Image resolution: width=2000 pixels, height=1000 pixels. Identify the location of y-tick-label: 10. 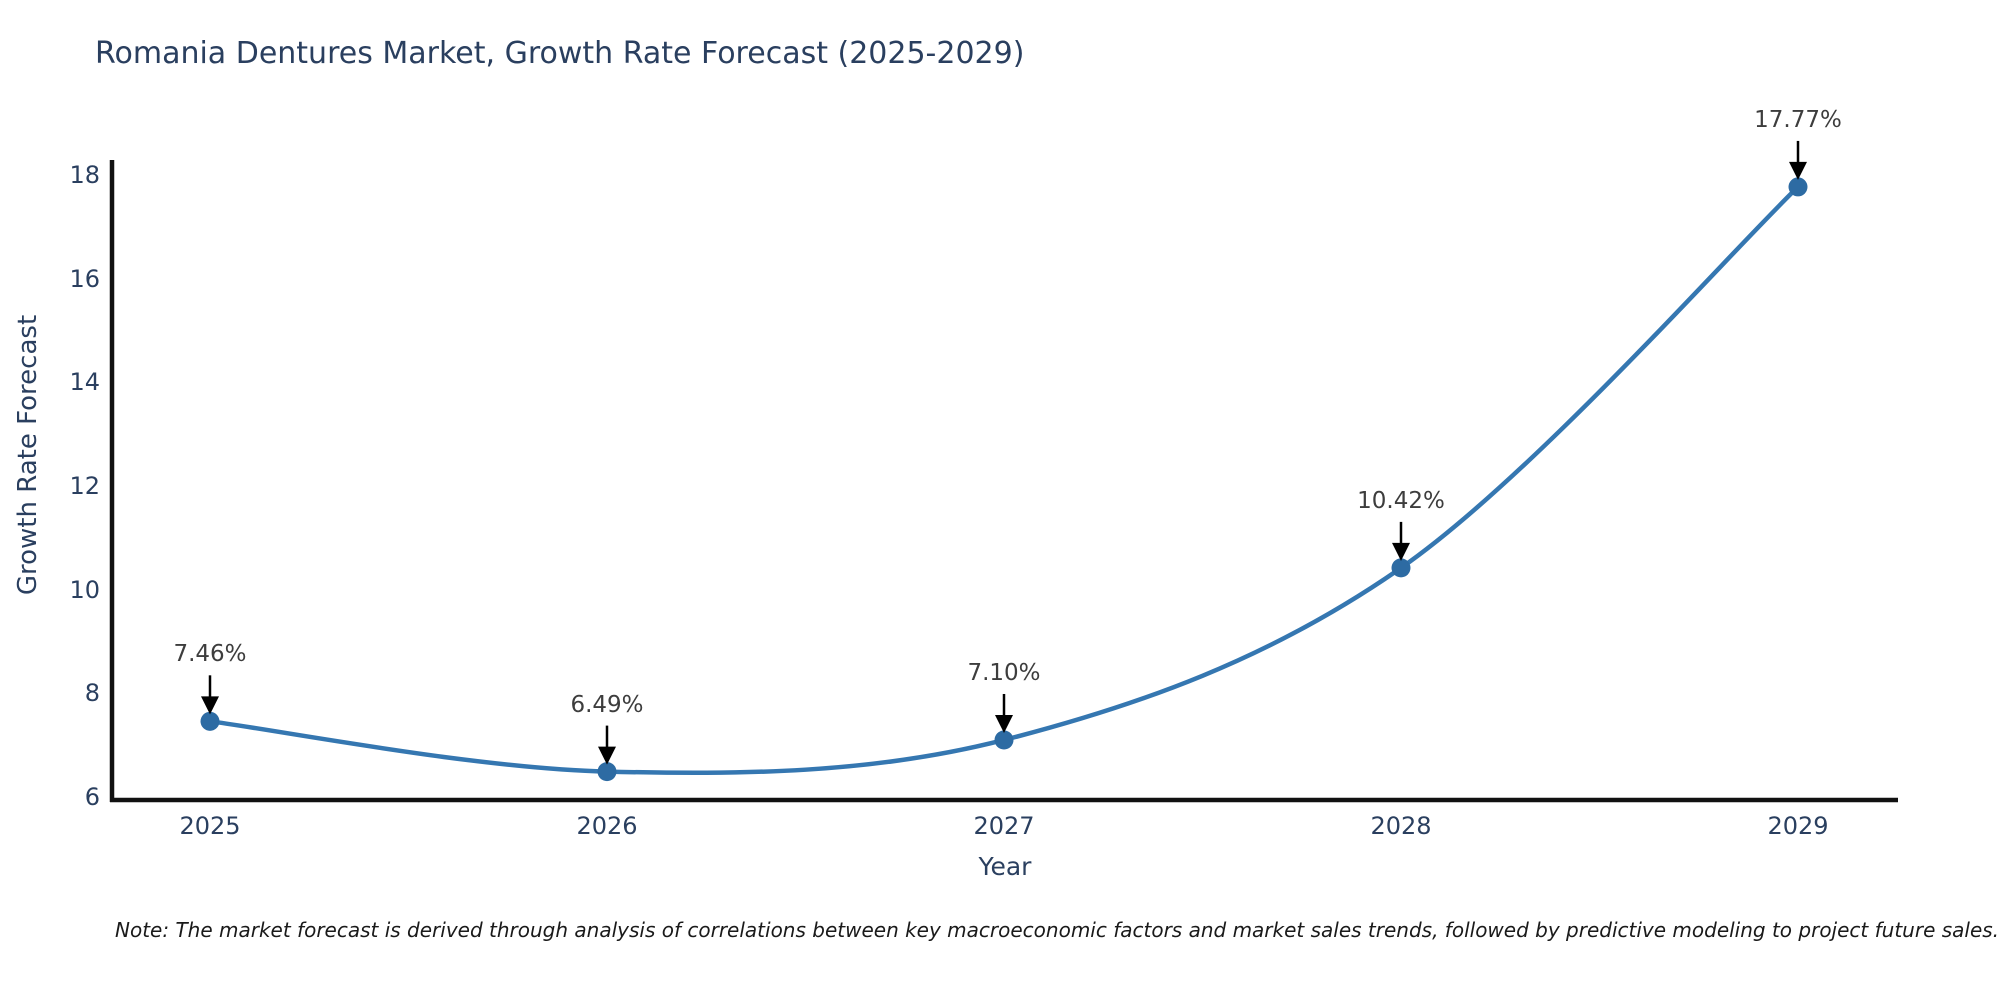
(84, 589).